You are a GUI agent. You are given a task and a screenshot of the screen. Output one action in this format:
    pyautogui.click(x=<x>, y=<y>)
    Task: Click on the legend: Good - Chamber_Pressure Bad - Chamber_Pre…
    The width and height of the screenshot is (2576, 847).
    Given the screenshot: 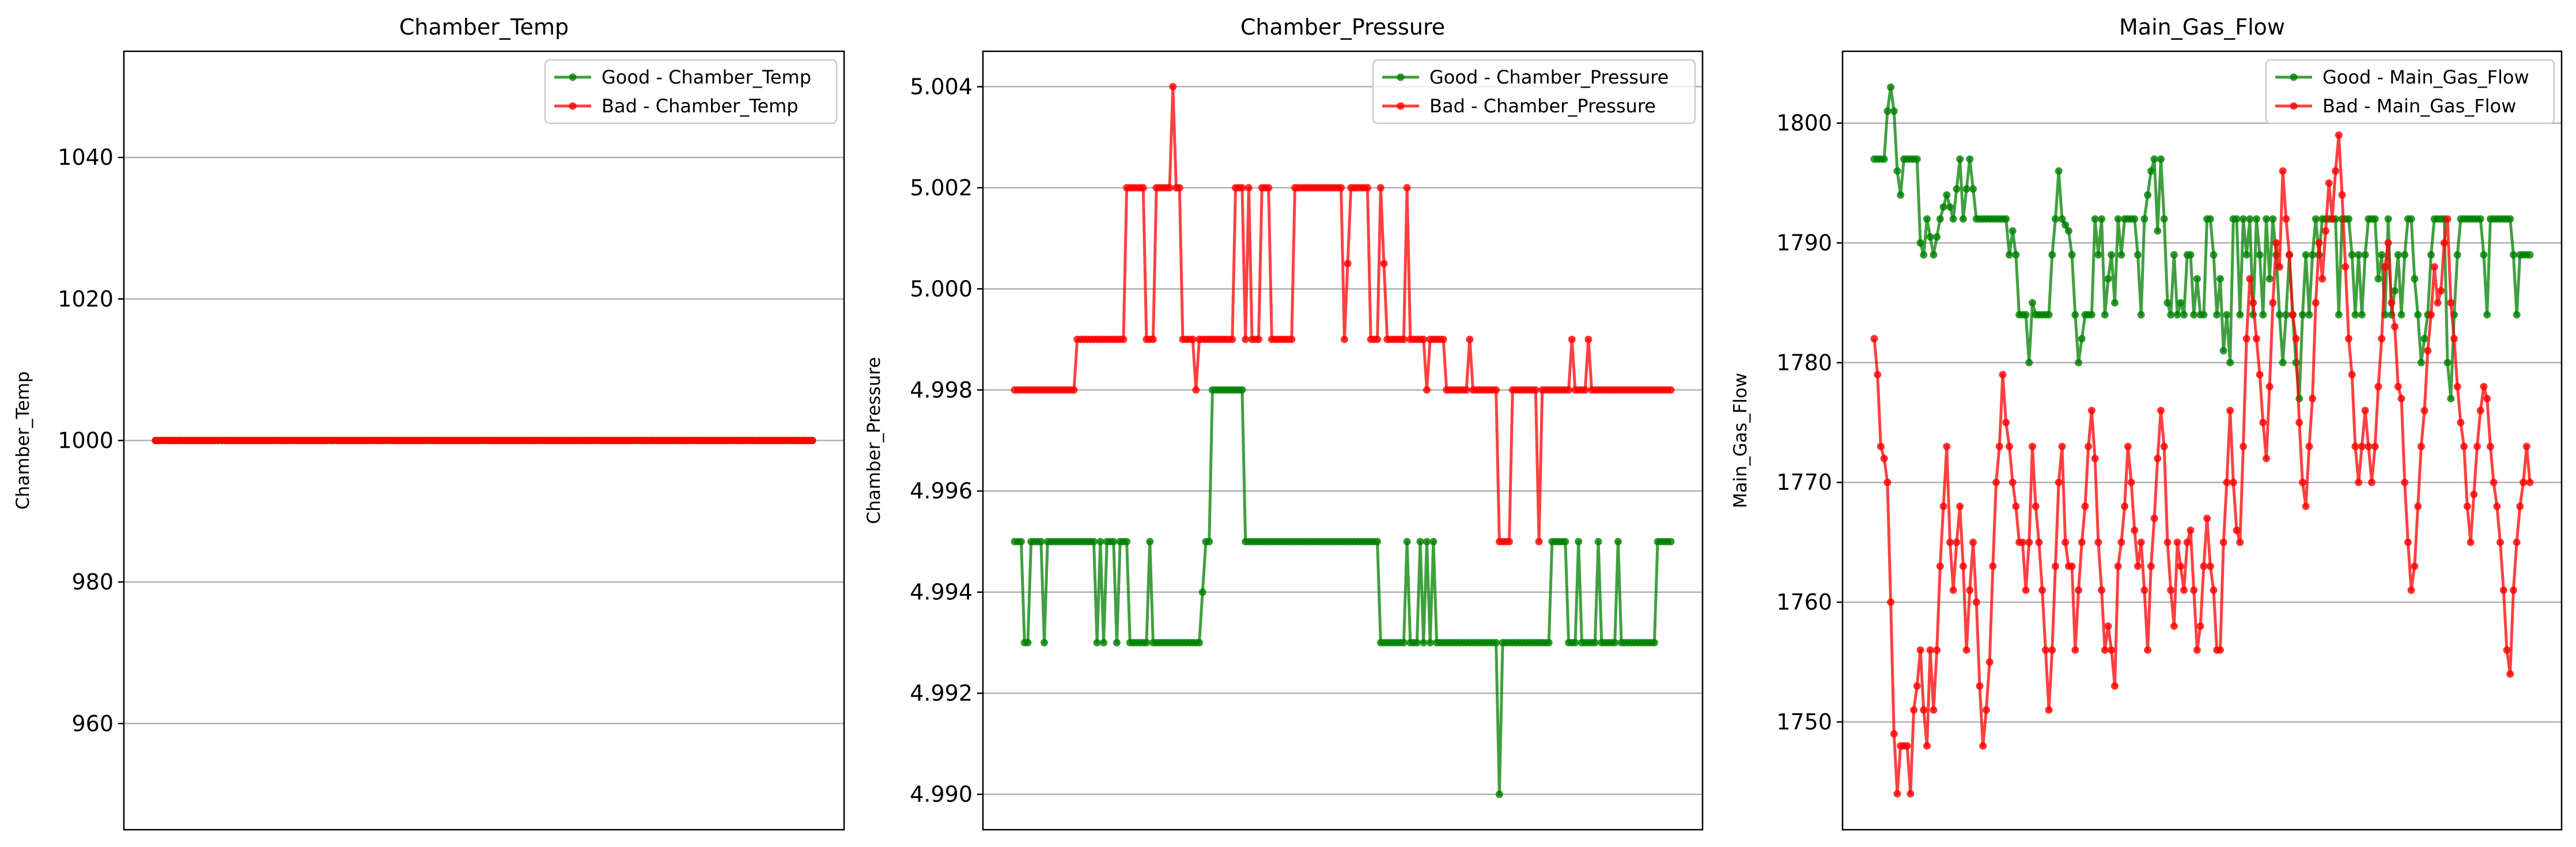 What is the action you would take?
    pyautogui.click(x=1534, y=91)
    